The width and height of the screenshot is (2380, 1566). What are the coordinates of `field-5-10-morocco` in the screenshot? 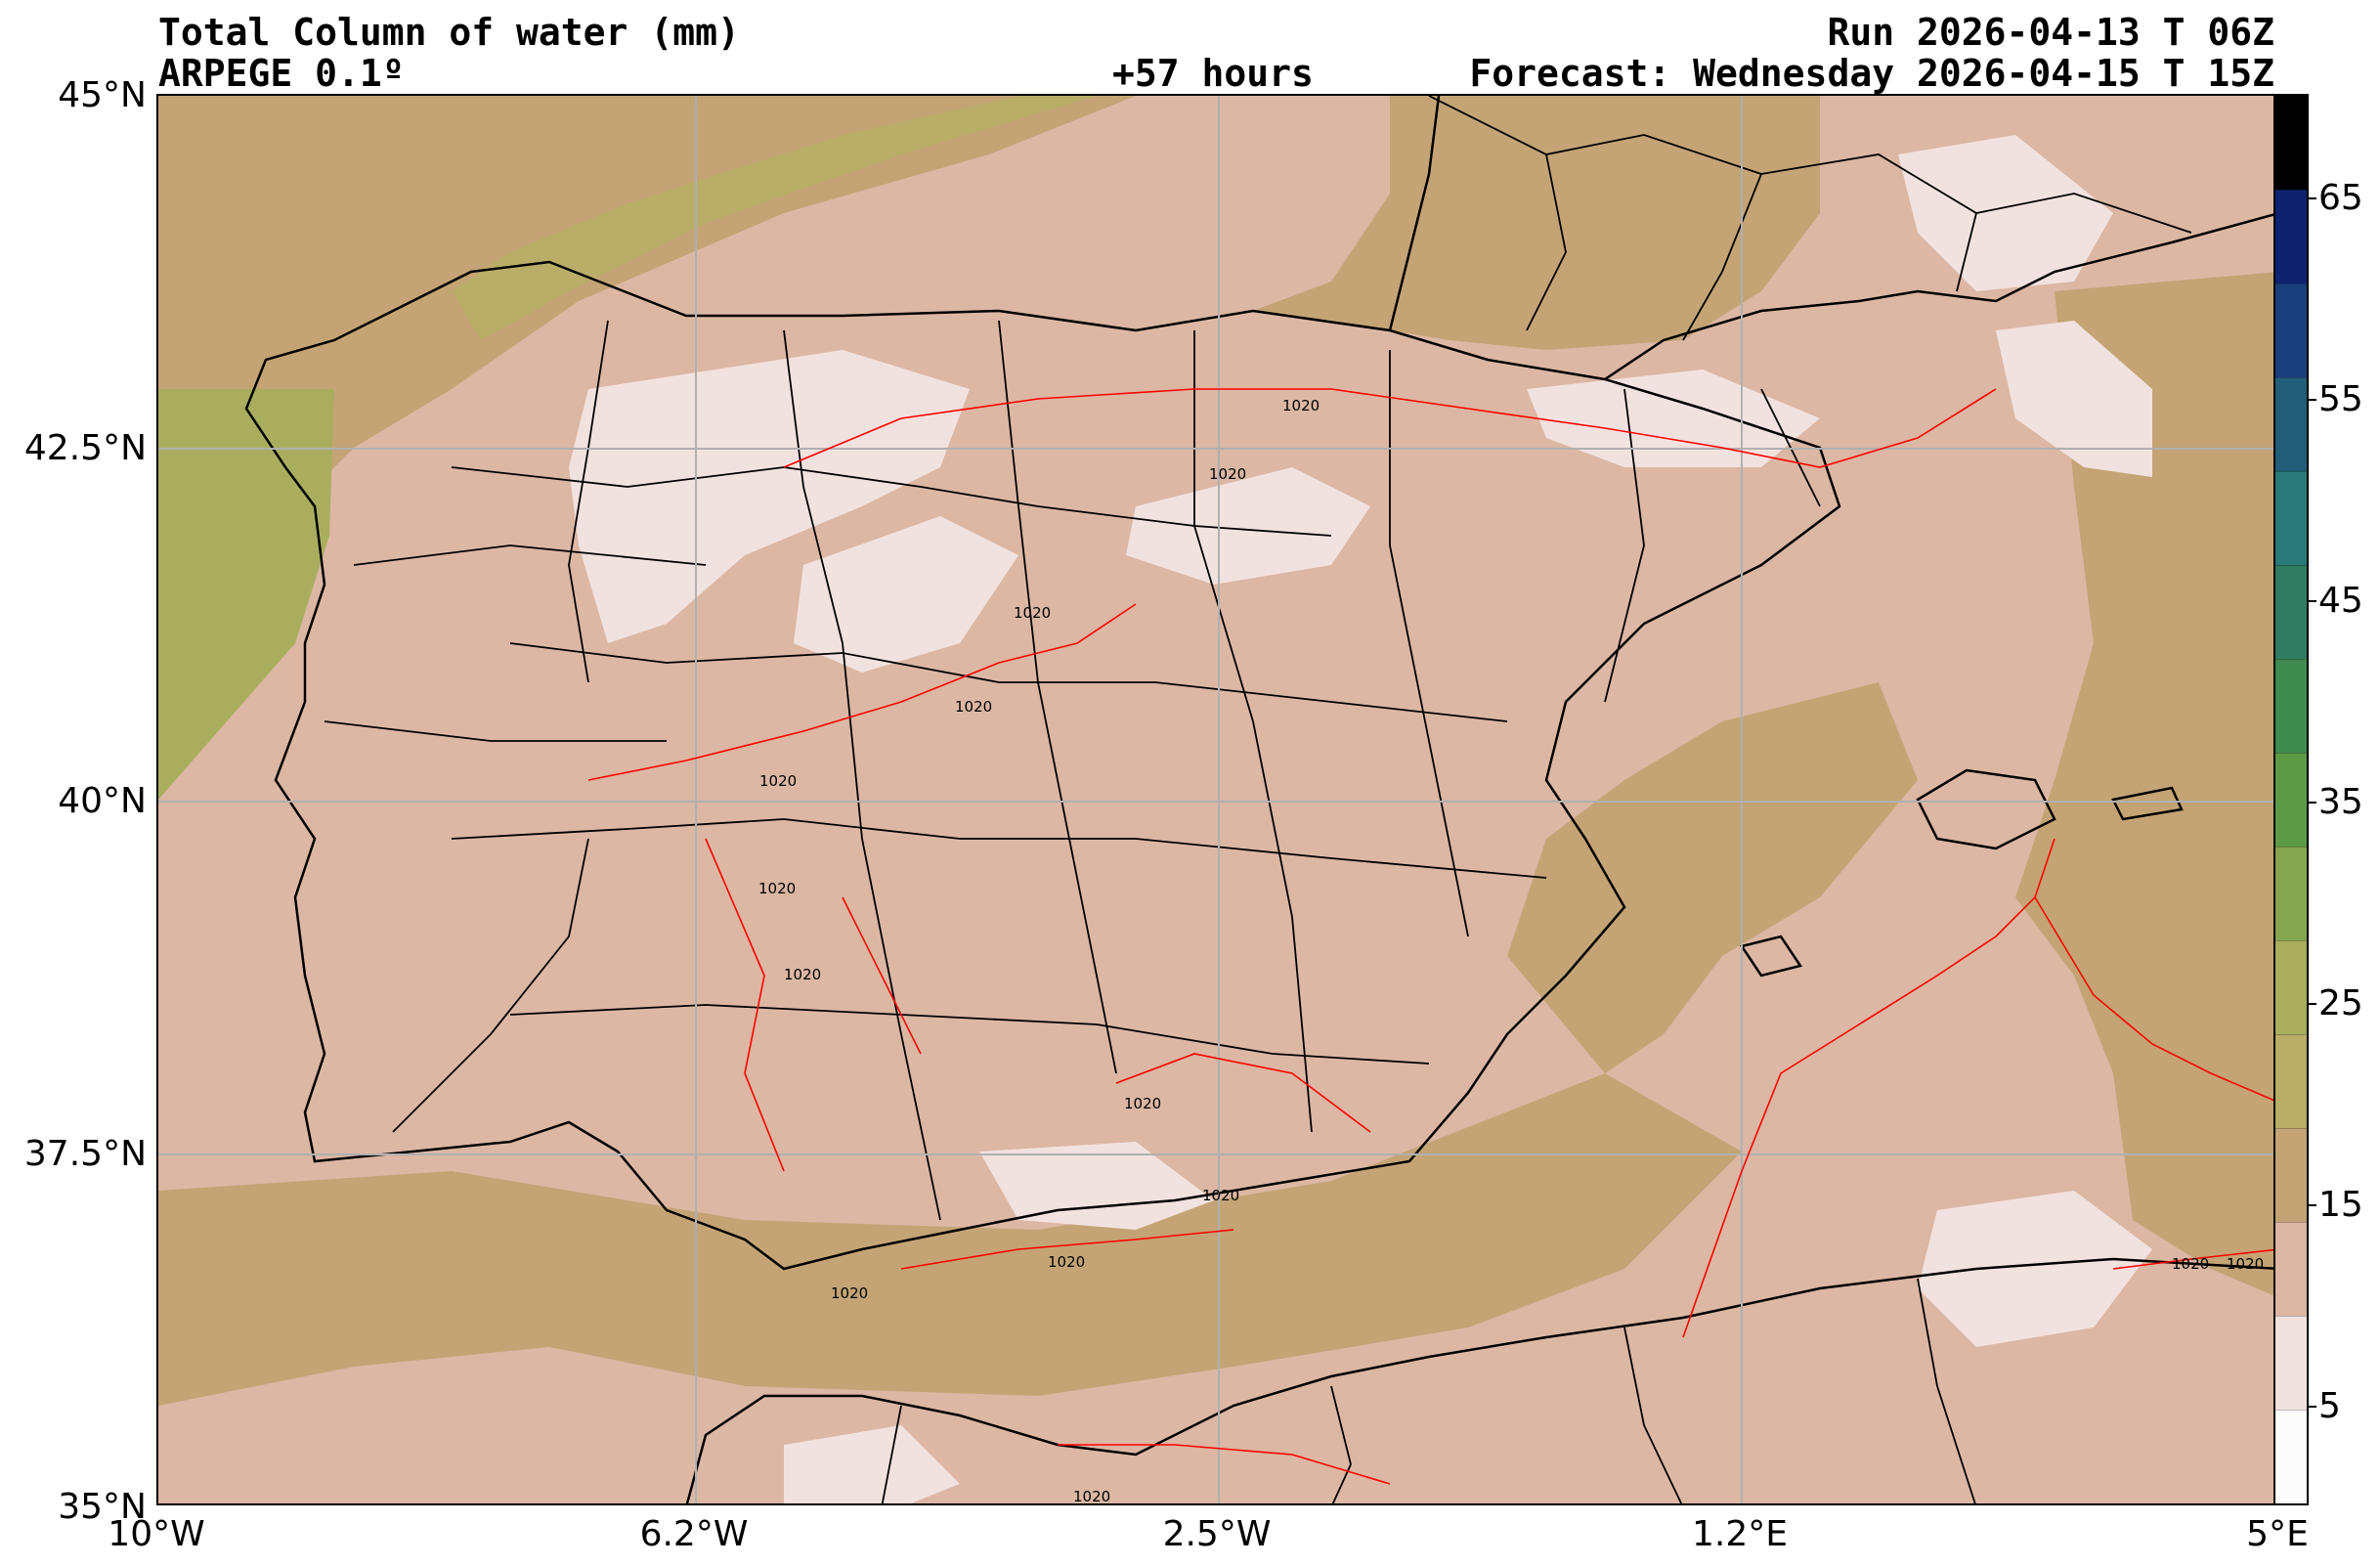 It's located at (872, 1464).